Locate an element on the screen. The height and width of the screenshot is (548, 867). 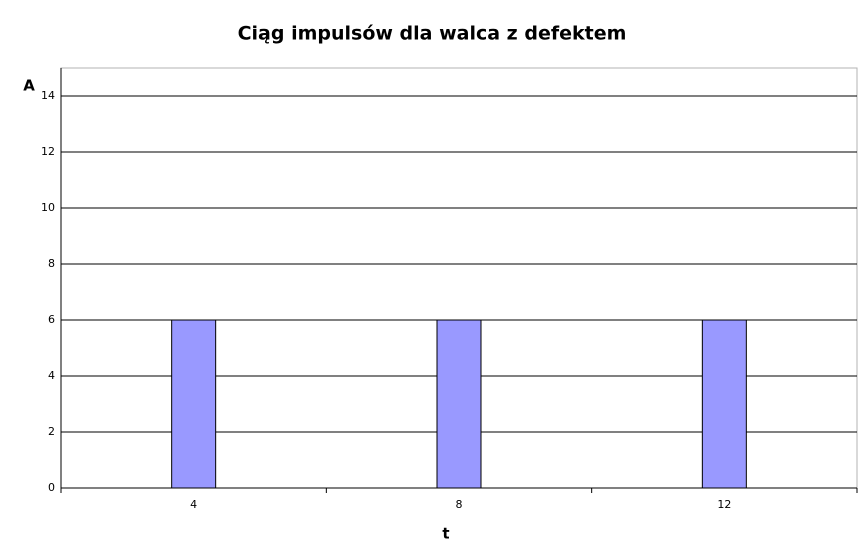
y-tick-label: 4 is located at coordinates (51, 375).